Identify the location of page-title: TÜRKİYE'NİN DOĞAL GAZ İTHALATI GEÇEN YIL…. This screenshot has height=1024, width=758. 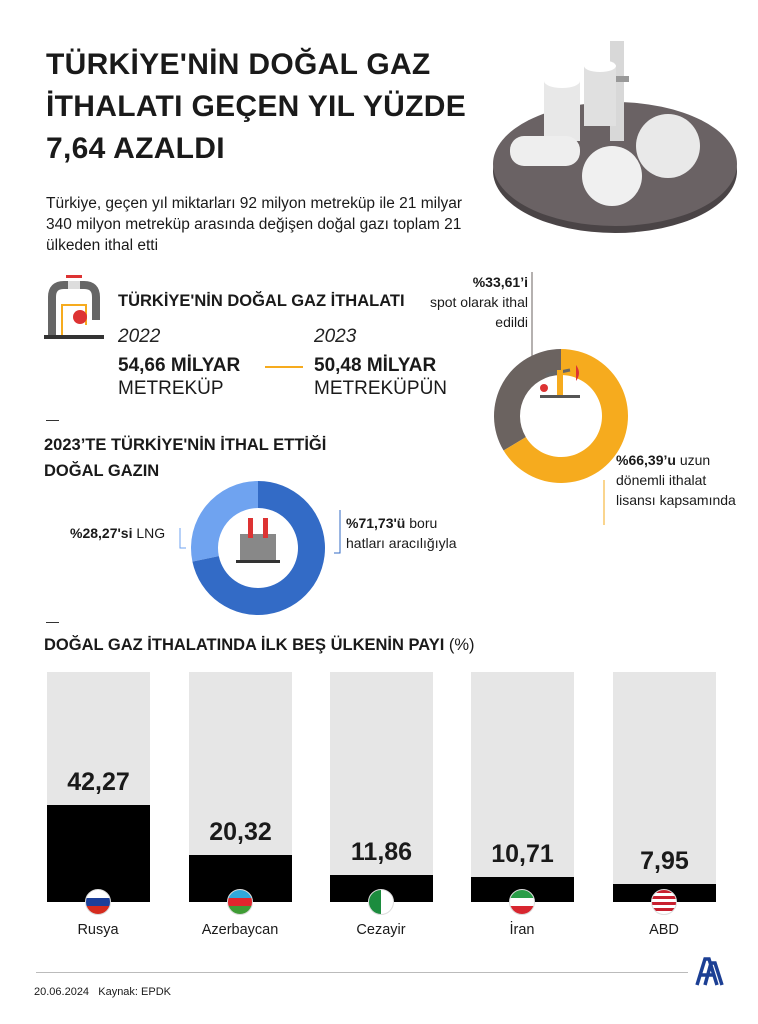
(256, 106).